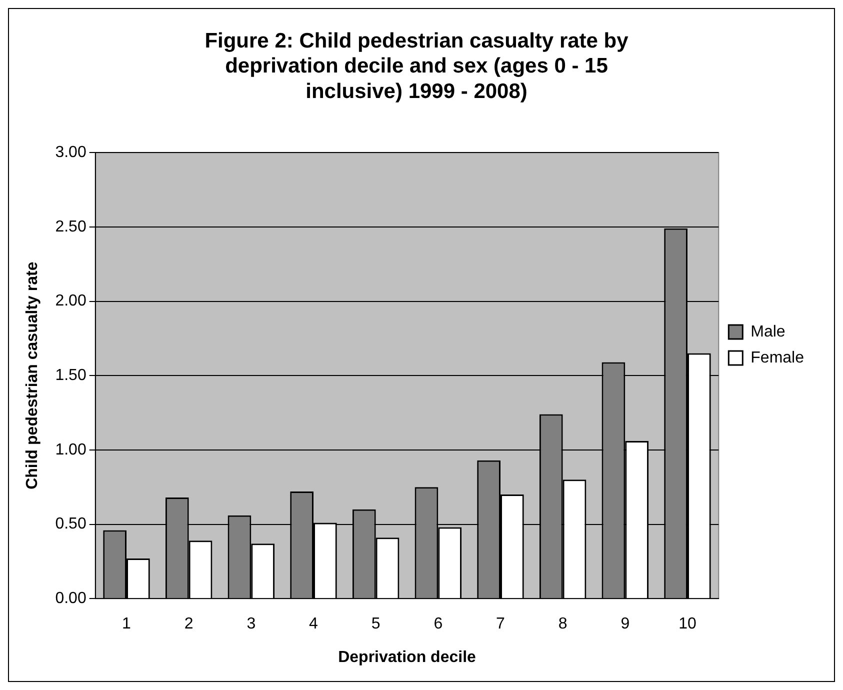  What do you see at coordinates (501, 624) in the screenshot?
I see `x-tick-label: 7` at bounding box center [501, 624].